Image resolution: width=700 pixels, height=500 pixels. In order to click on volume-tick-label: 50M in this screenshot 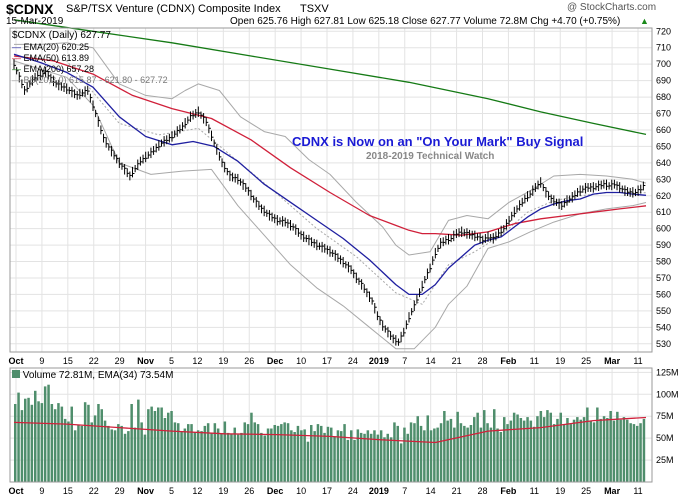, I will do `click(665, 438)`.